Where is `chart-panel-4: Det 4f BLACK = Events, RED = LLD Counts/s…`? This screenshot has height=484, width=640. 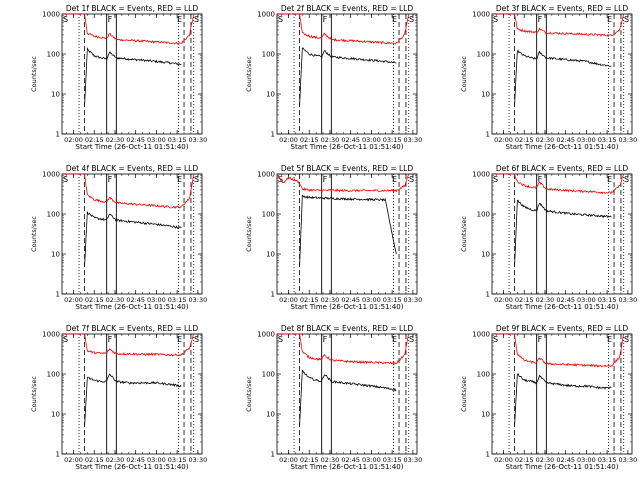
chart-panel-4: Det 4f BLACK = Events, RED = LLD Counts/s… is located at coordinates (118, 237).